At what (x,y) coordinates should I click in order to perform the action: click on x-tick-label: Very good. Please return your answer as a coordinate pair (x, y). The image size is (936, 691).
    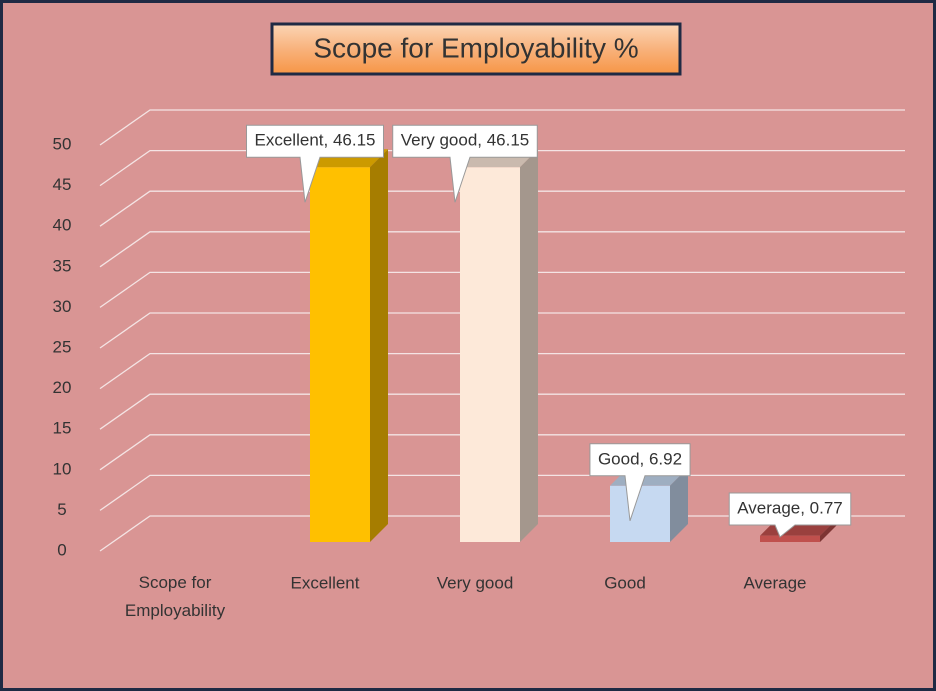
    Looking at the image, I should click on (475, 582).